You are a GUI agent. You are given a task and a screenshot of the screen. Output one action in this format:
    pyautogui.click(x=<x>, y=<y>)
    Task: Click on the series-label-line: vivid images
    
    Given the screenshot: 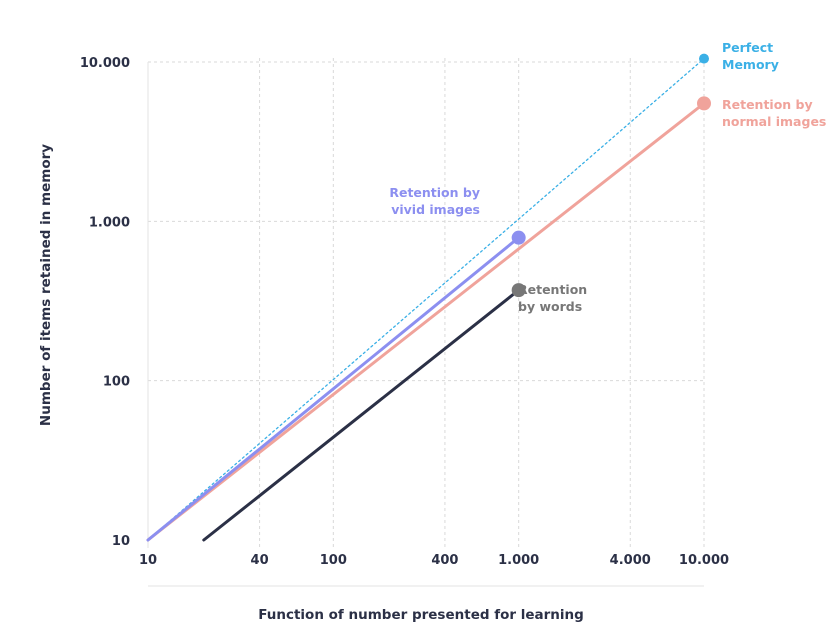 What is the action you would take?
    pyautogui.click(x=435, y=209)
    